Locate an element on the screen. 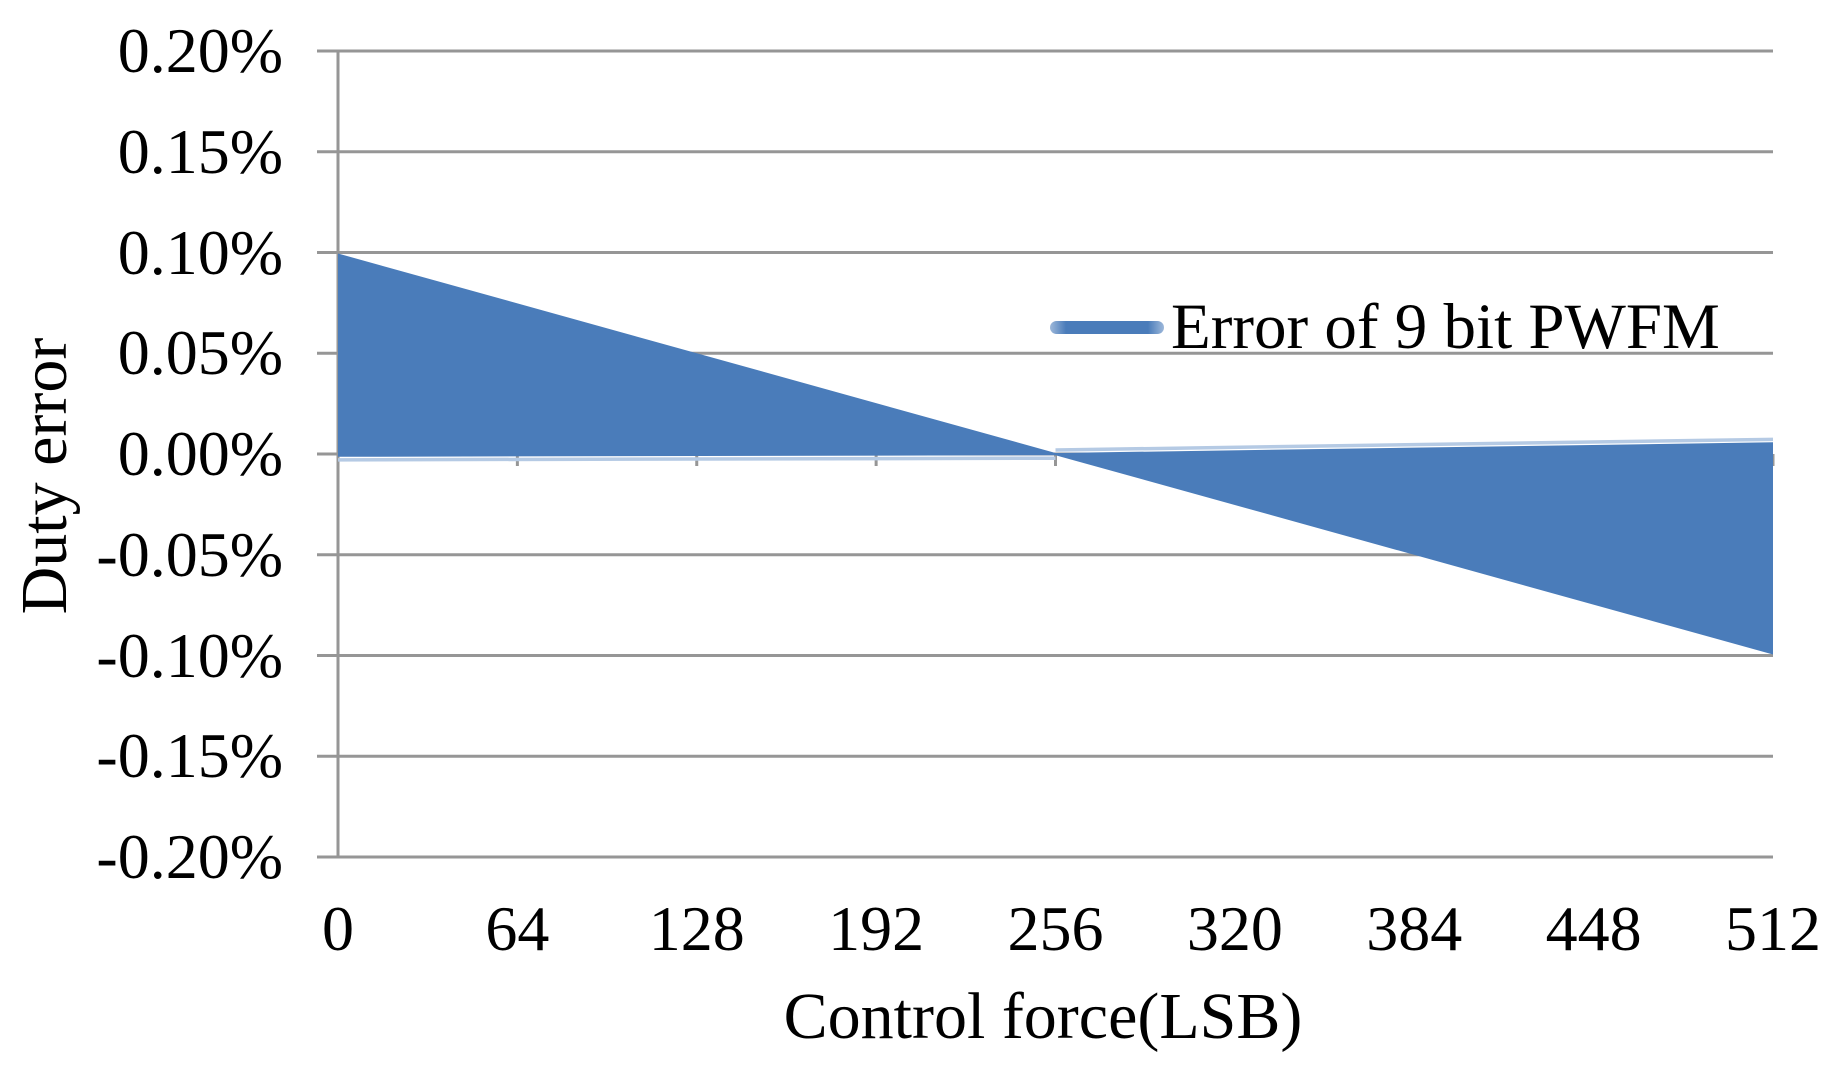 The width and height of the screenshot is (1843, 1077). x-tick-label: 0 is located at coordinates (338, 928).